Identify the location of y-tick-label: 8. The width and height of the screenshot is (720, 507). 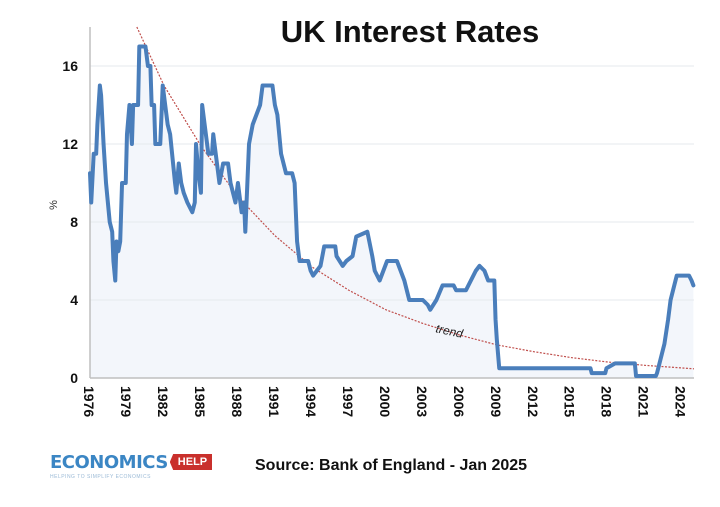
(74, 222).